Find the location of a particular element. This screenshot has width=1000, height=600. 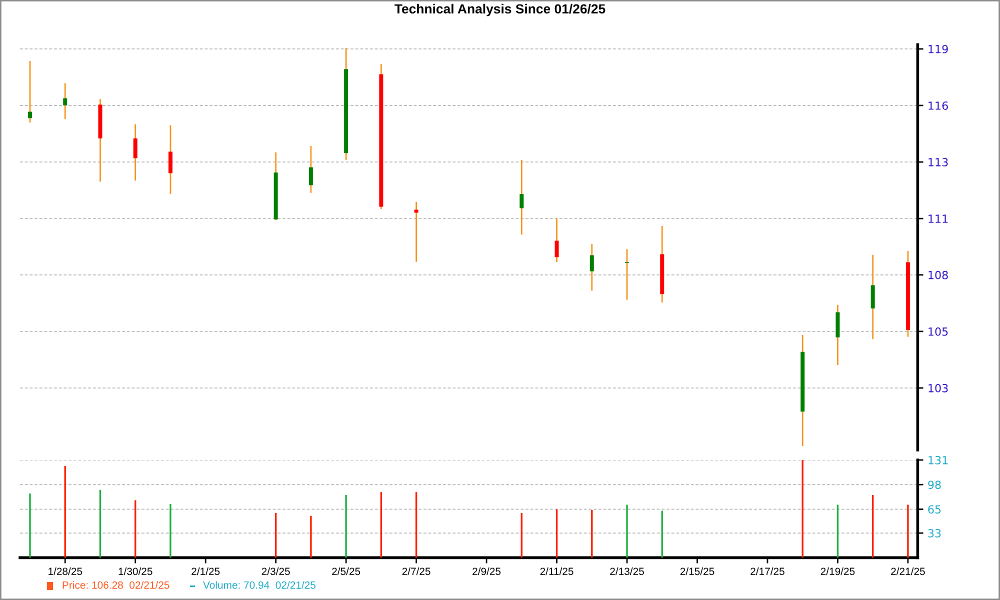

x-tick-label: 2/21/25 is located at coordinates (908, 571).